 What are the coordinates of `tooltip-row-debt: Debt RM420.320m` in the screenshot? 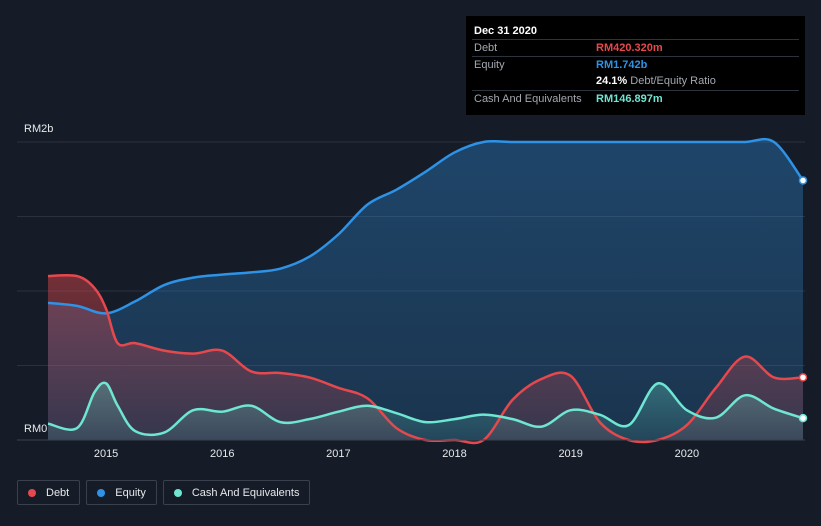 It's located at (635, 47).